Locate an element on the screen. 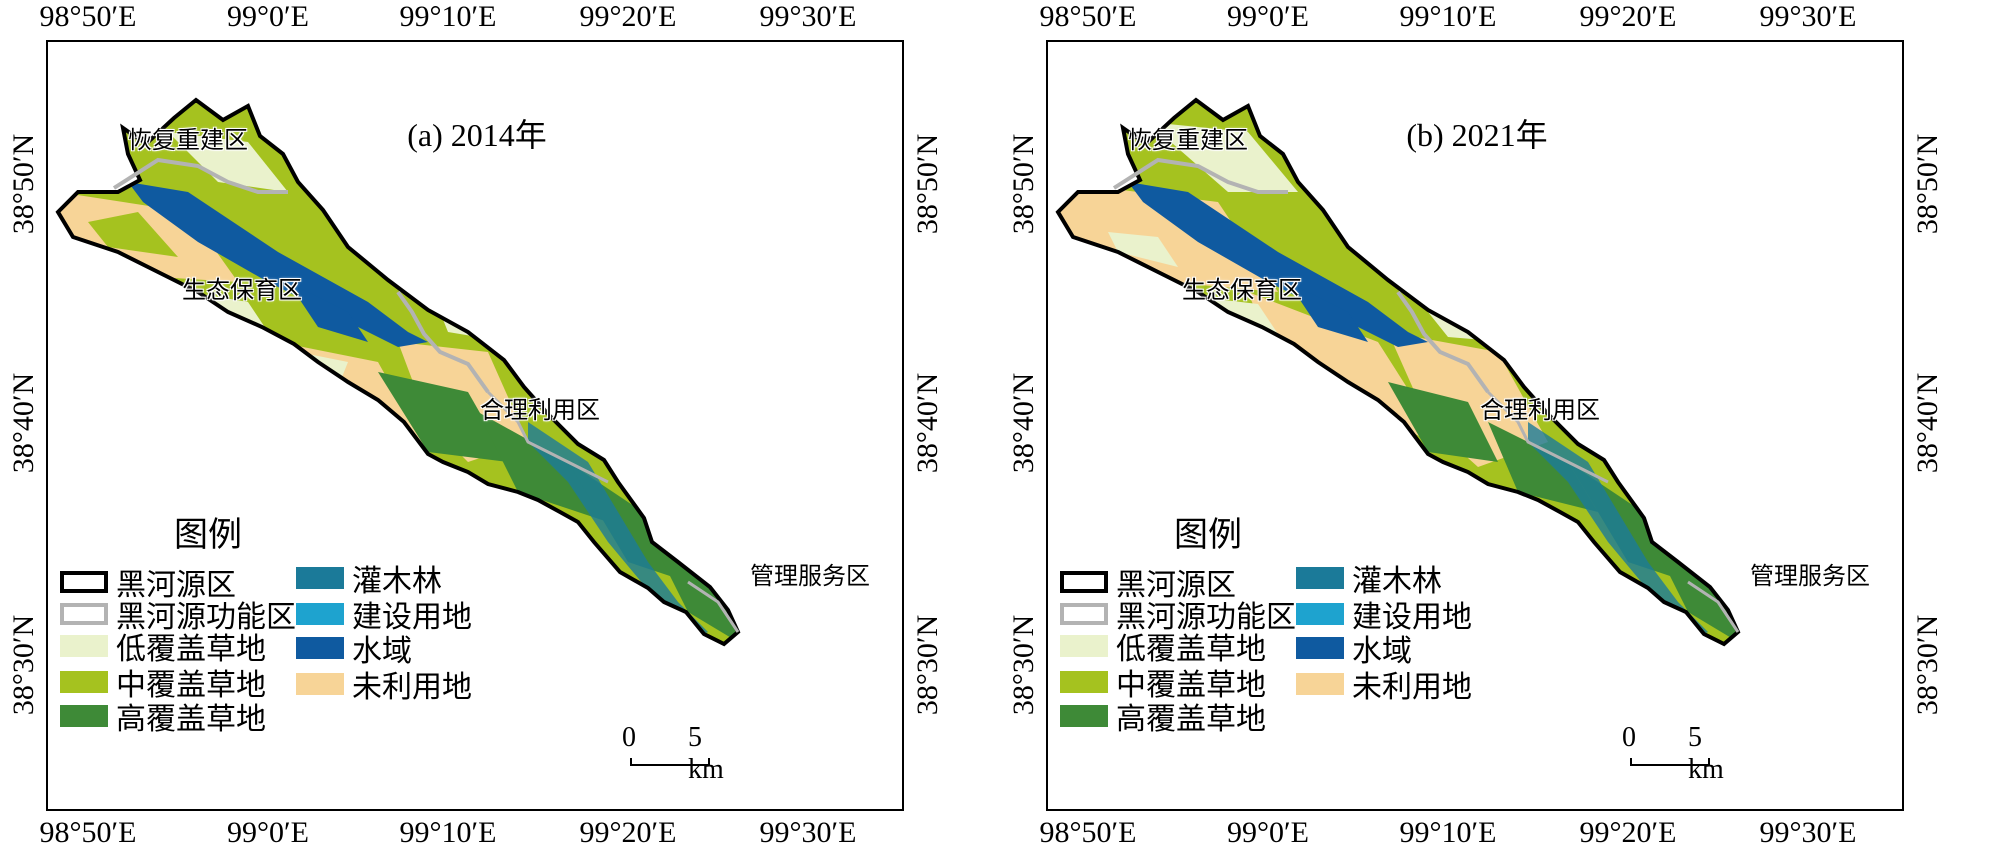 This screenshot has width=2000, height=856. panel-title: (a) 2014年 is located at coordinates (477, 135).